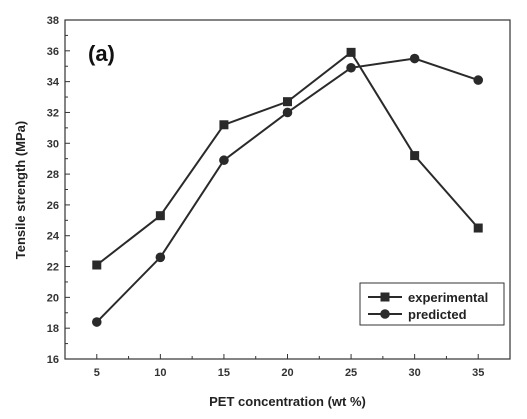 The width and height of the screenshot is (527, 419). Describe the element at coordinates (53, 113) in the screenshot. I see `y-tick-label-32: 32` at that location.